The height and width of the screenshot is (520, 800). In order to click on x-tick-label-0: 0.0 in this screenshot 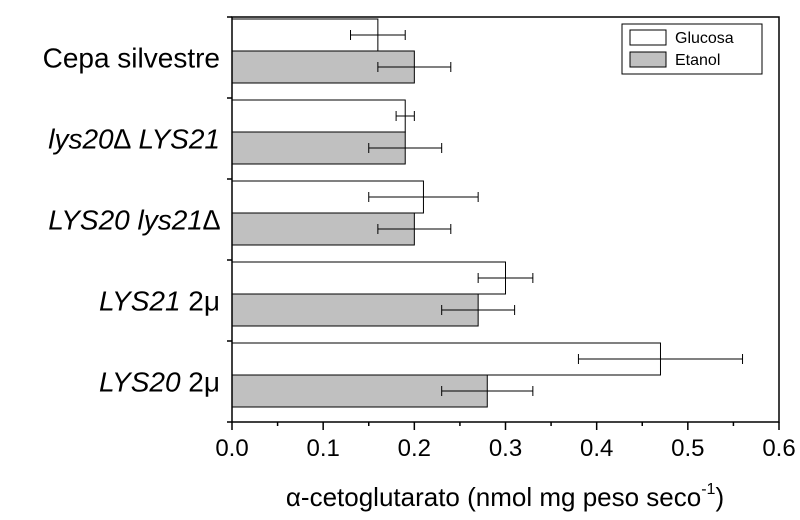, I will do `click(231, 448)`.